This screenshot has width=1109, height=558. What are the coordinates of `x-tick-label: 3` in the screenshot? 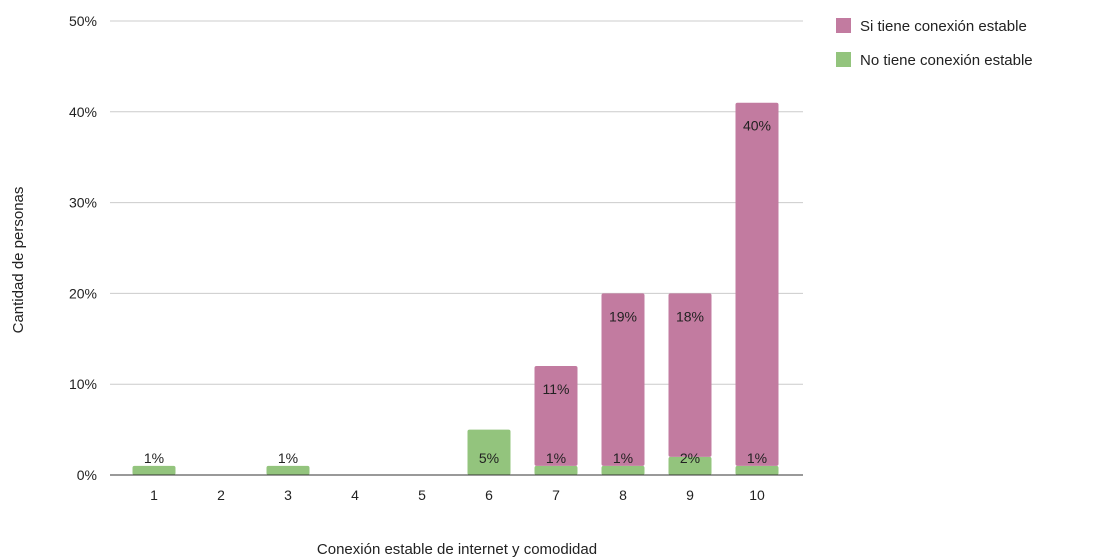 It's located at (288, 495).